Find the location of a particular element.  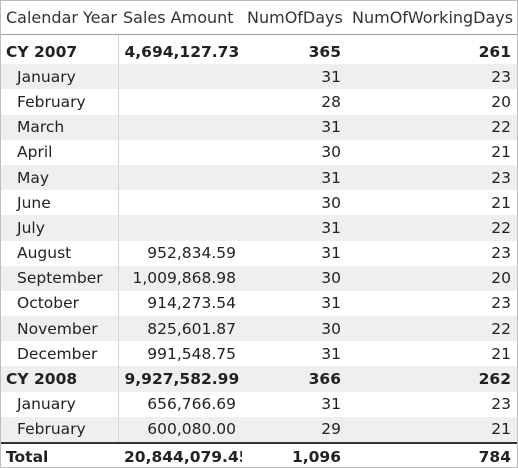

cell: December is located at coordinates (60, 354).